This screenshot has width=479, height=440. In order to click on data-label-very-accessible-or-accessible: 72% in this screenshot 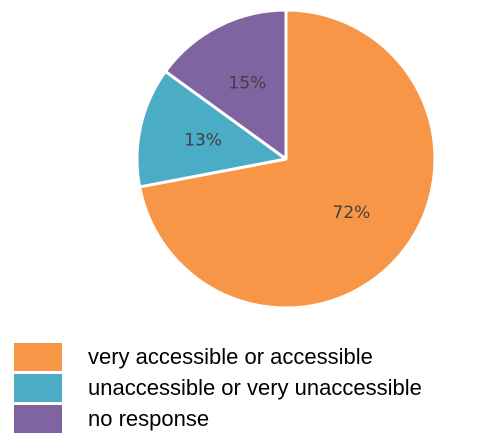, I will do `click(352, 213)`.